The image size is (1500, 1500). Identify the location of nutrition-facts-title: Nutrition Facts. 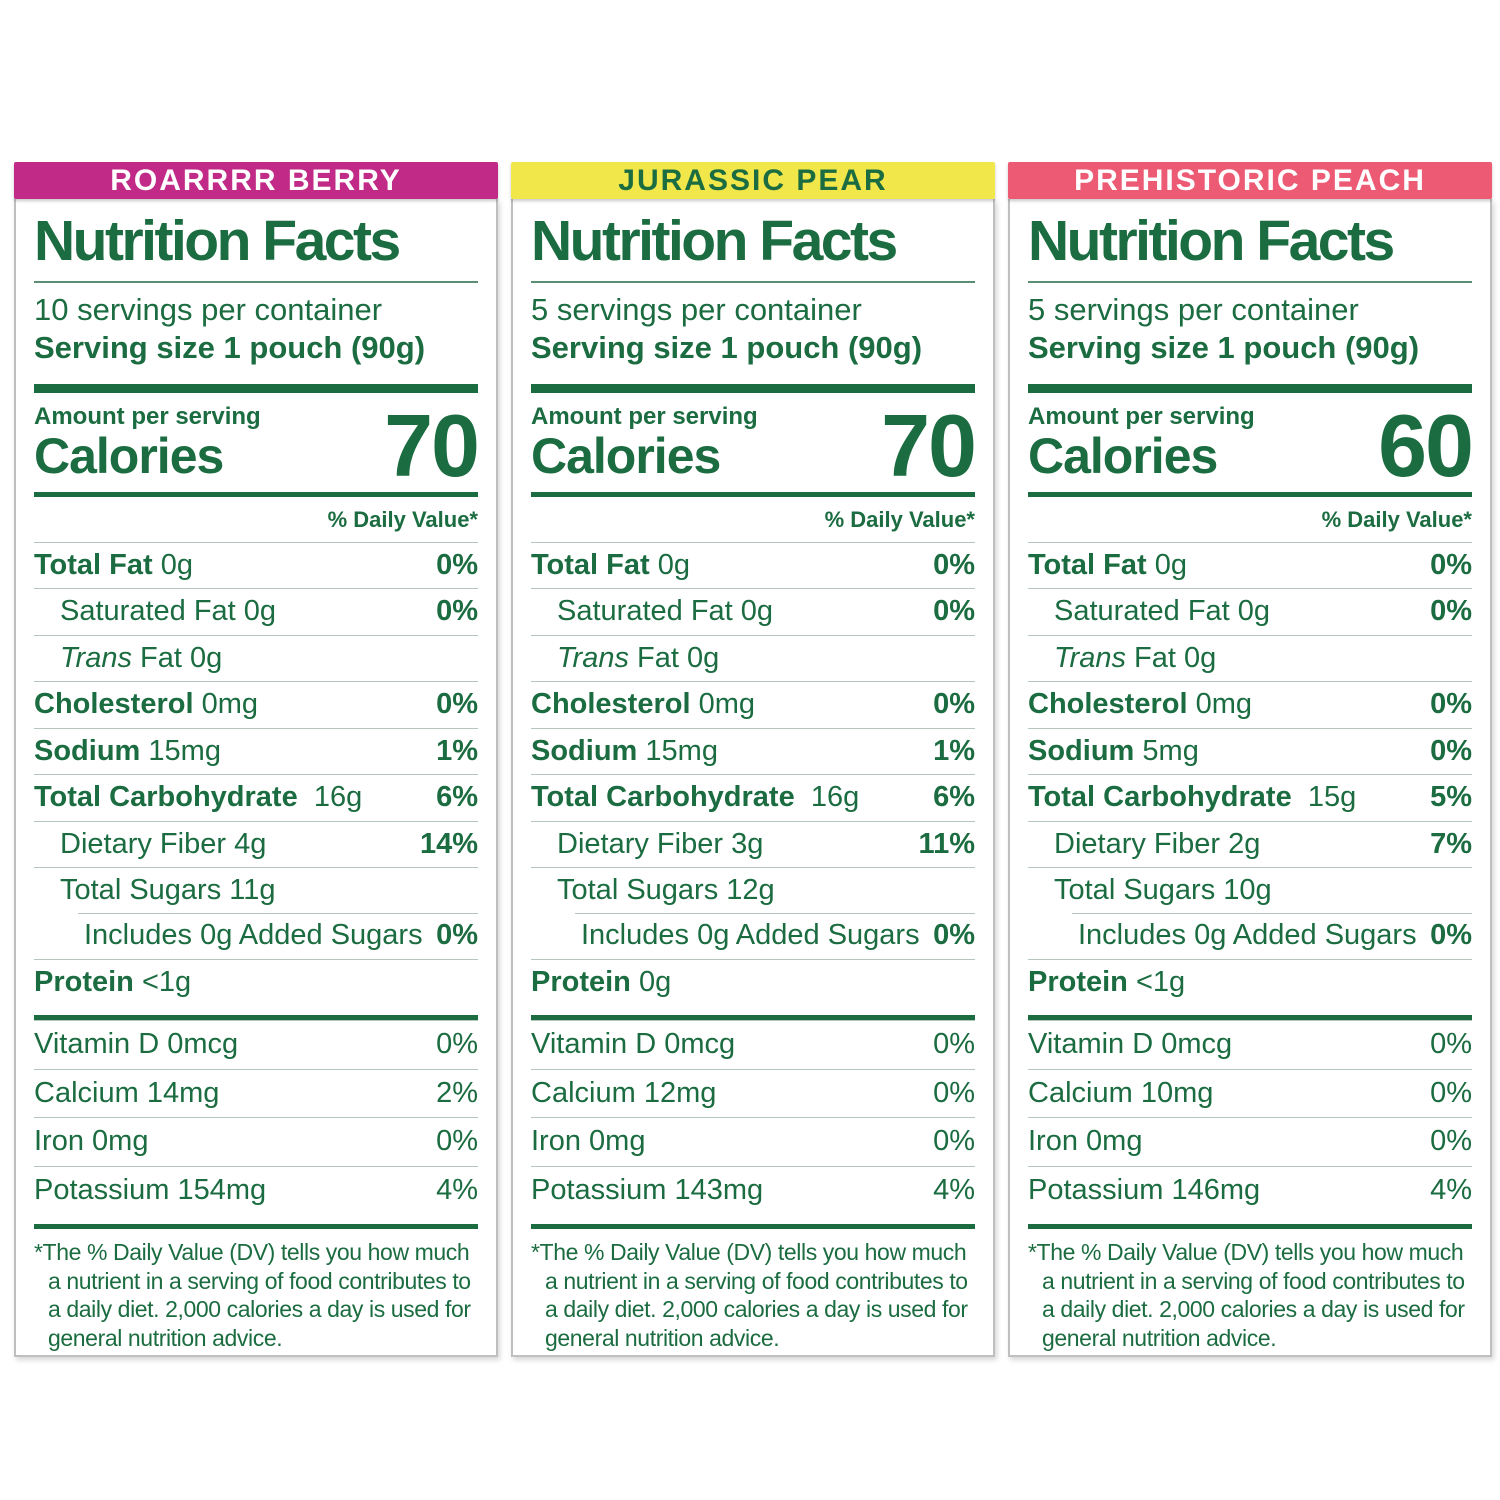
(753, 246).